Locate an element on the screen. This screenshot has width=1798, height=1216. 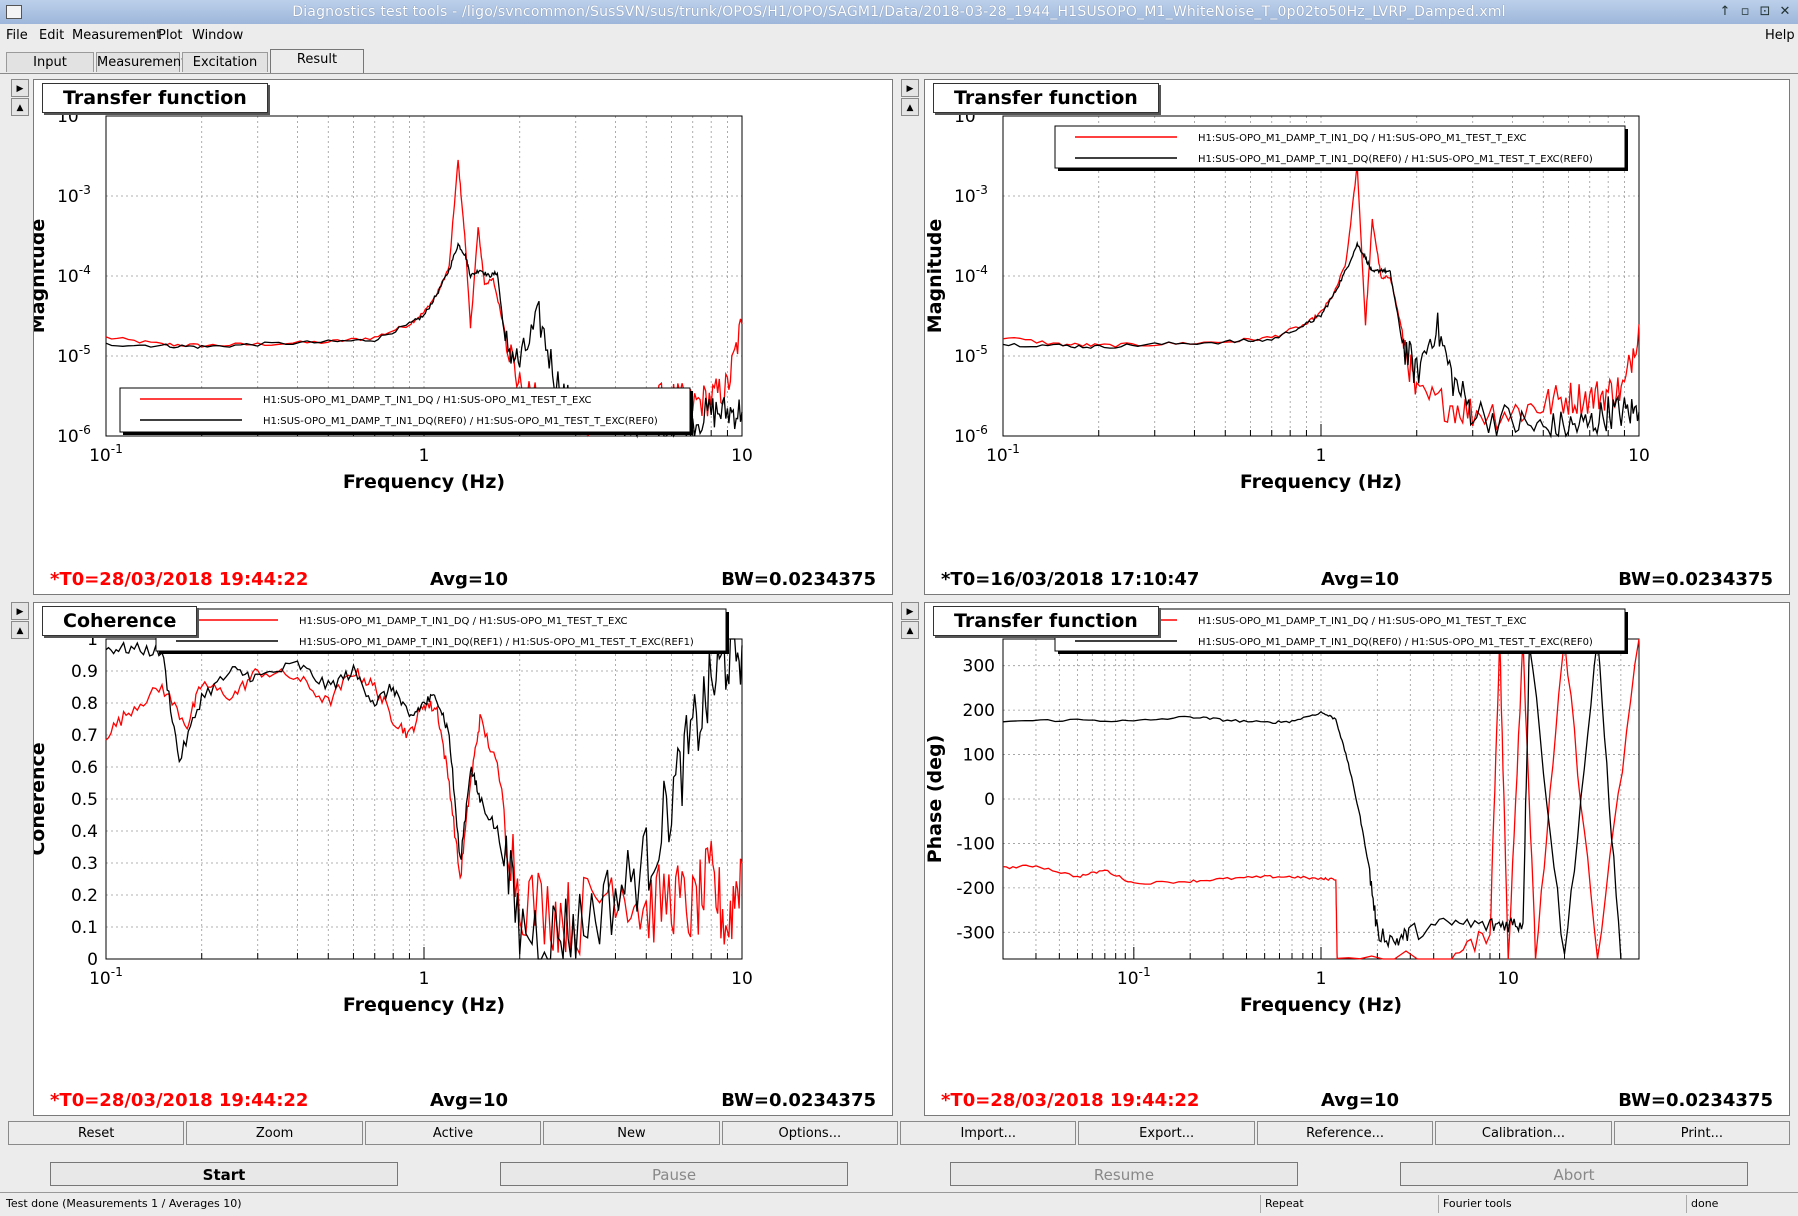
y-tick-label: 10⁻⁴ is located at coordinates (74, 275).